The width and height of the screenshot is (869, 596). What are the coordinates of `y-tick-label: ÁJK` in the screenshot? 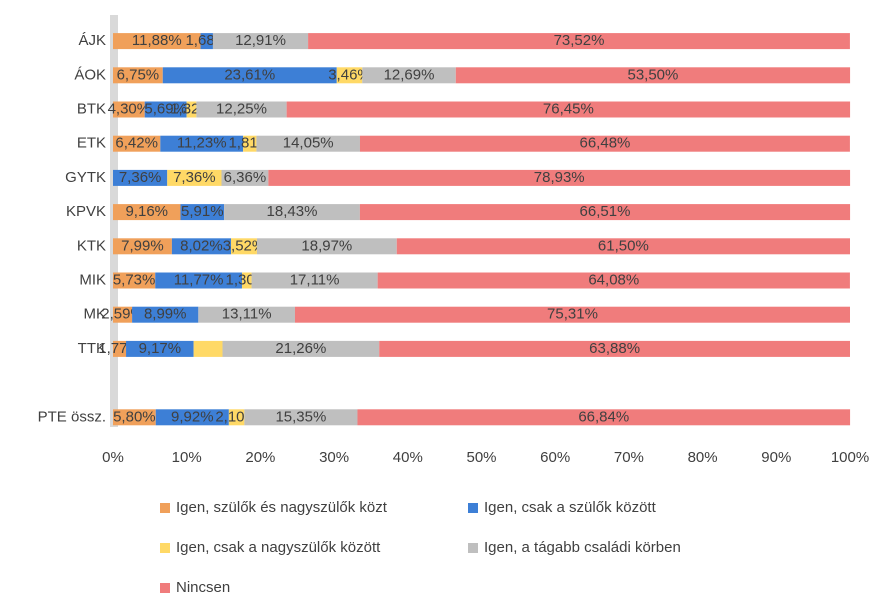 It's located at (92, 40).